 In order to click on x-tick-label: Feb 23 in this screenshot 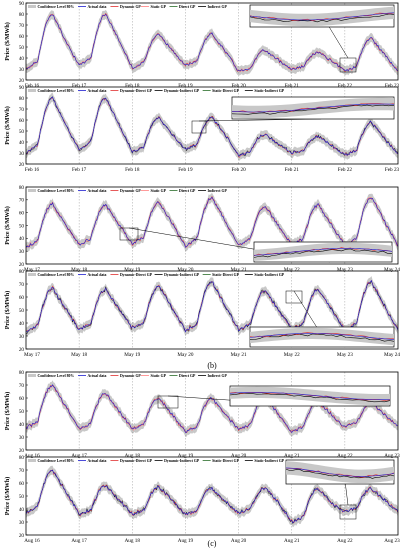, I will do `click(392, 86)`.